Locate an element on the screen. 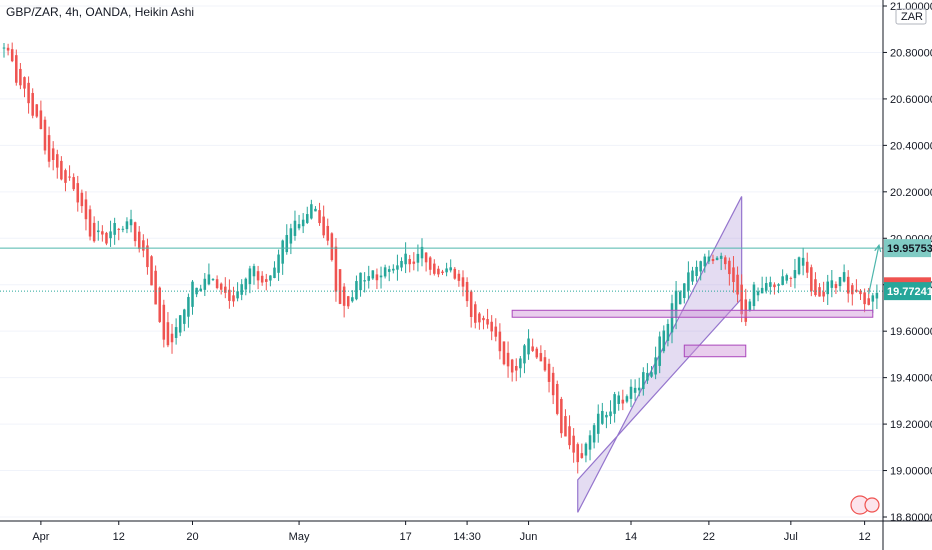 Image resolution: width=932 pixels, height=550 pixels. y-tick-label: 18.80000 is located at coordinates (911, 518).